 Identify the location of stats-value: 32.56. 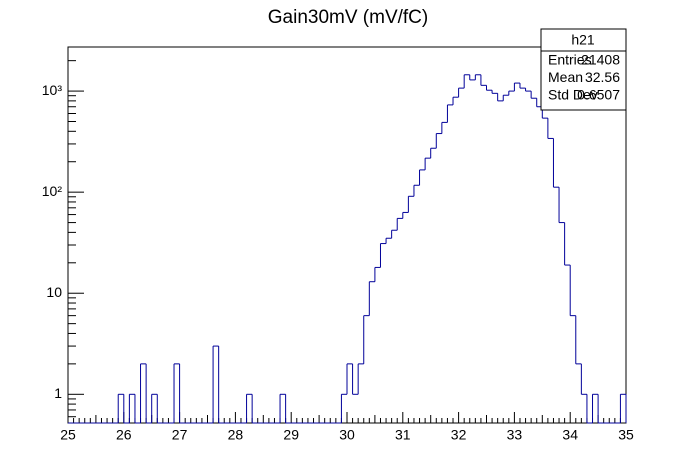
(602, 77).